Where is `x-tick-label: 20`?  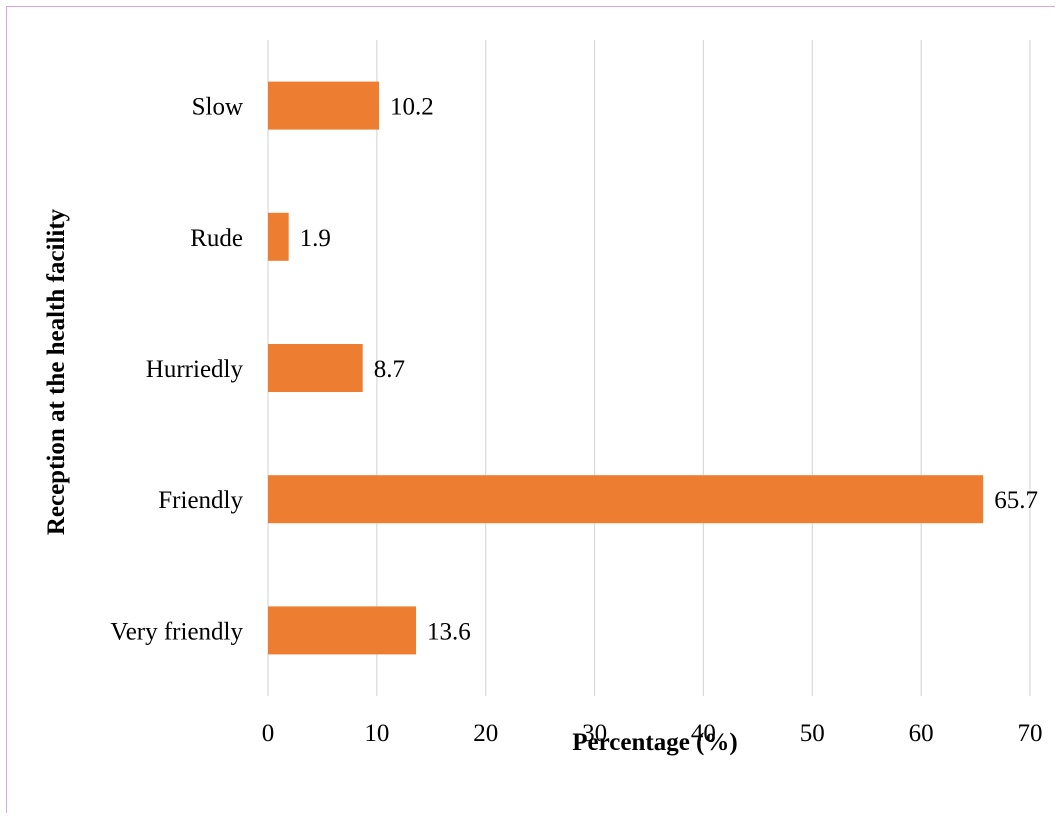
x-tick-label: 20 is located at coordinates (485, 733).